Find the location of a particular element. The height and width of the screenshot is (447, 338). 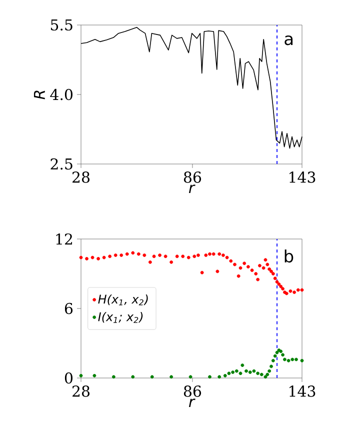

y-tick-label: 6 is located at coordinates (68, 308).